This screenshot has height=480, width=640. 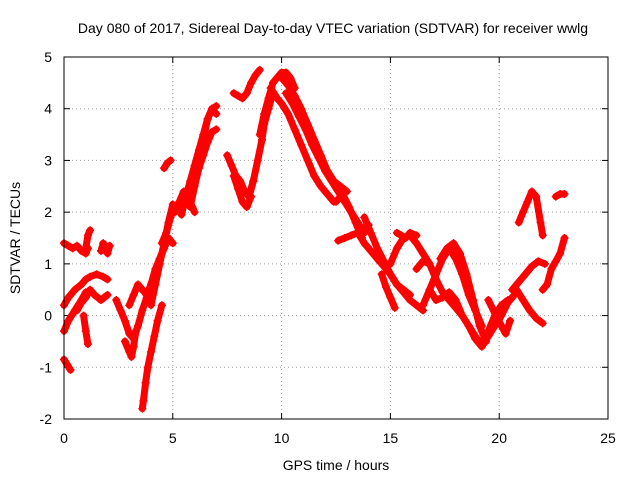 I want to click on x-axis-label: GPS time / hours, so click(x=336, y=465).